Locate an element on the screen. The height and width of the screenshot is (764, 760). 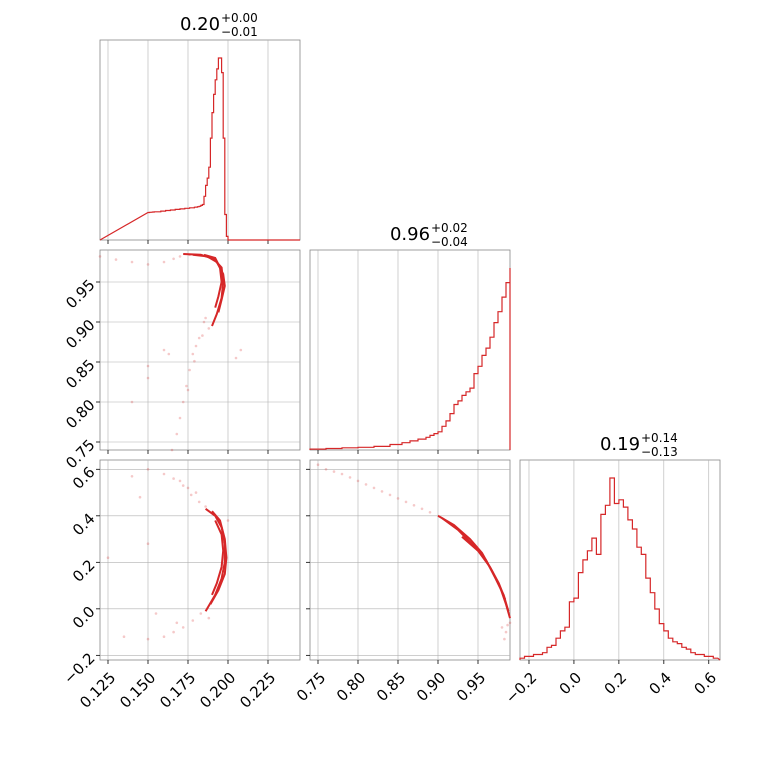
tick-label-x: 0.85 is located at coordinates (391, 687).